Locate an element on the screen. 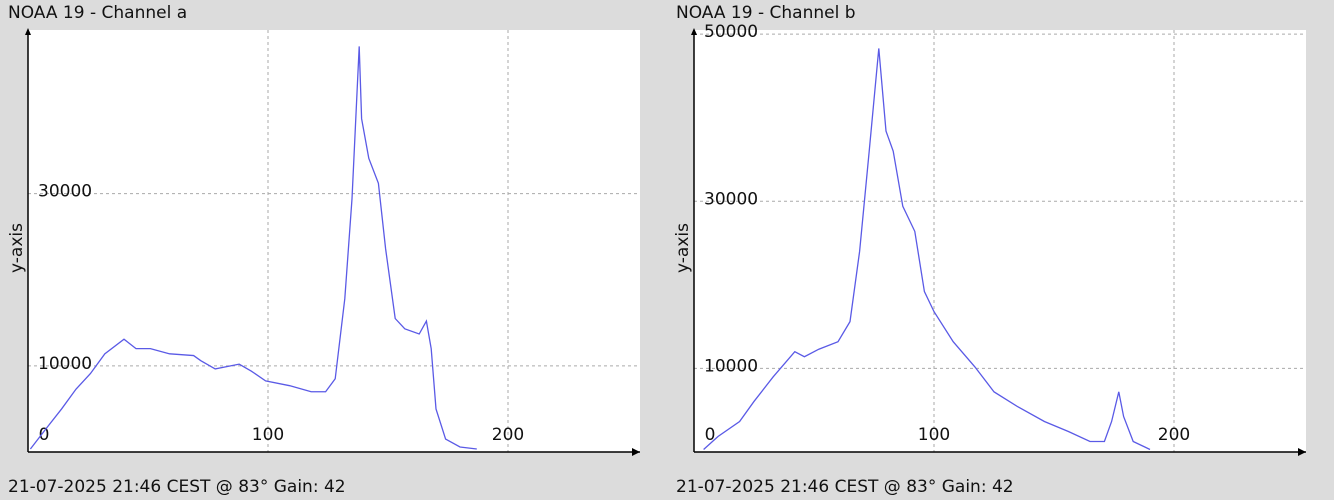 The image size is (1334, 500). chart-title: NOAA 19 - Channel b is located at coordinates (766, 13).